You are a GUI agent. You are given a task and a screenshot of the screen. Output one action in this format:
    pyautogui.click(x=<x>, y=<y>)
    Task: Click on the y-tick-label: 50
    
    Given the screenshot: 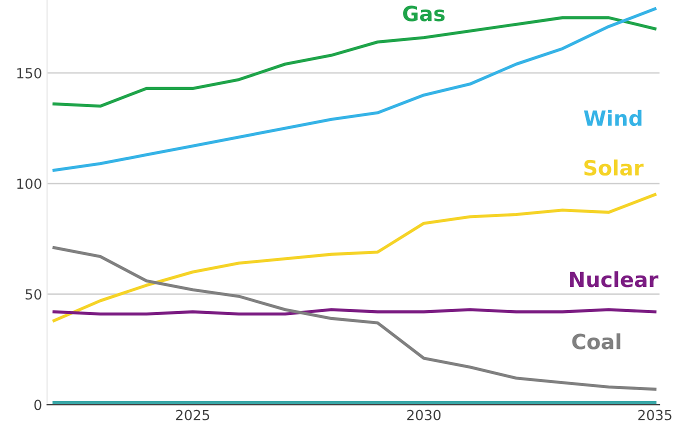 What is the action you would take?
    pyautogui.click(x=34, y=294)
    